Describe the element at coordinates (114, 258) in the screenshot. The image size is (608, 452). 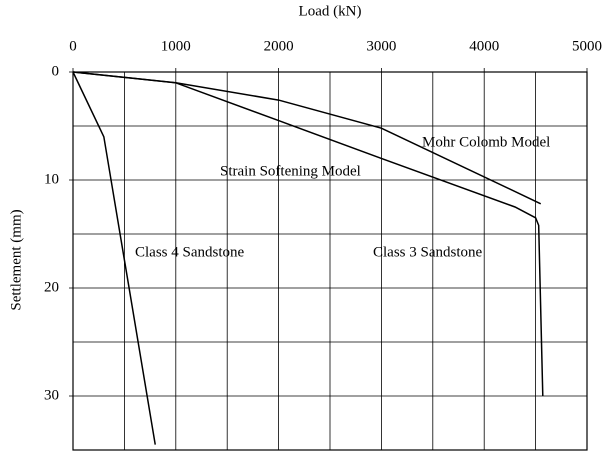
I see `series-line` at that location.